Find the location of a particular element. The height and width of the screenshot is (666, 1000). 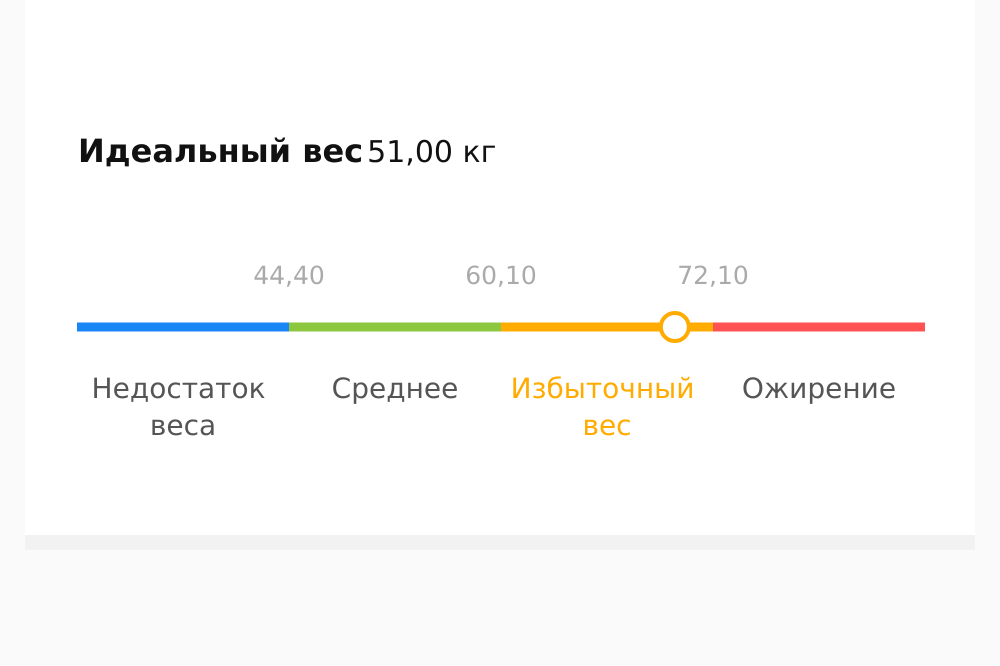

series-label: Недостаток веса is located at coordinates (183, 407).